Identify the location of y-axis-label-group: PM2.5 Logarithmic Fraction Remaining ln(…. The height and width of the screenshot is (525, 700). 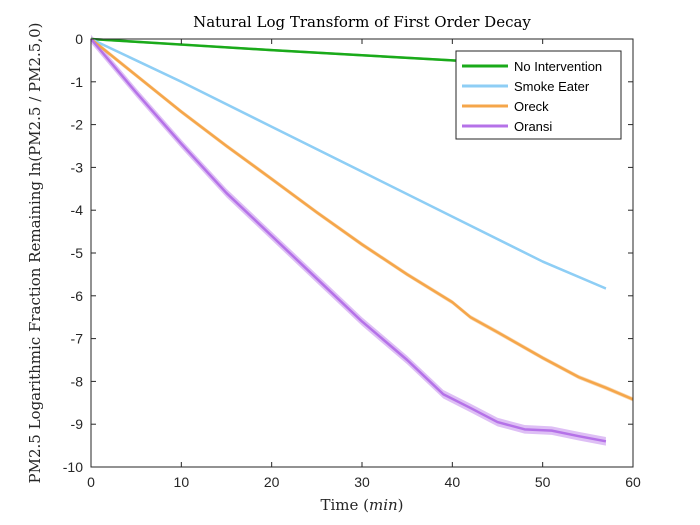
(35, 253).